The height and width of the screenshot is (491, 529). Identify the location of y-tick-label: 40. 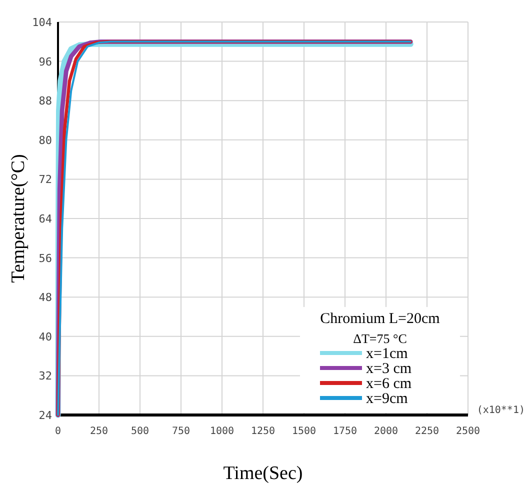
(45, 337).